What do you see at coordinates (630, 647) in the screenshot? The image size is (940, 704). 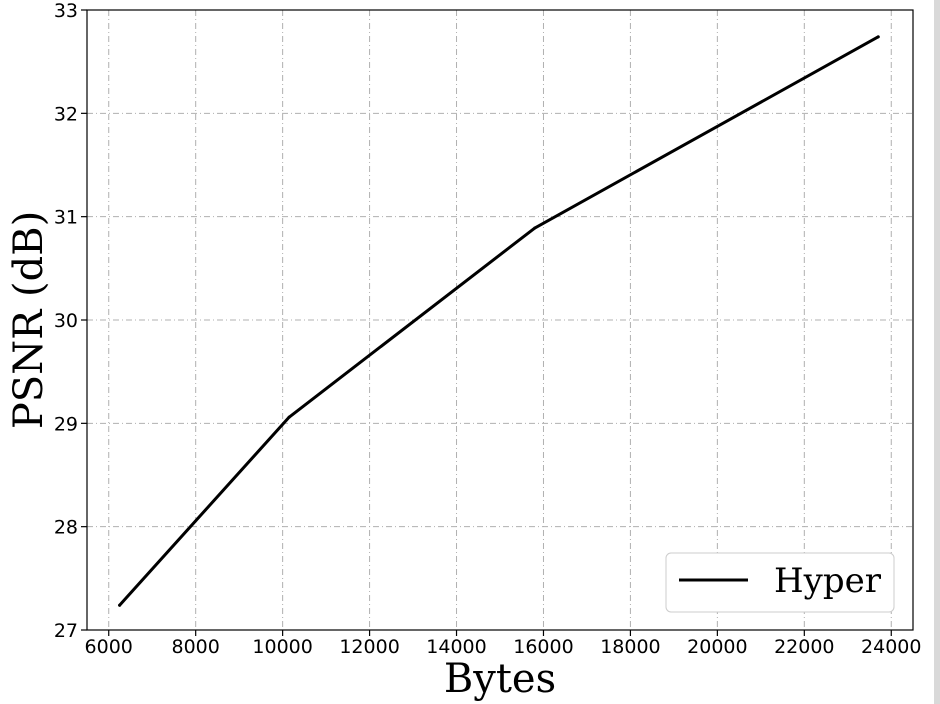 I see `x-tick-label: 18000` at bounding box center [630, 647].